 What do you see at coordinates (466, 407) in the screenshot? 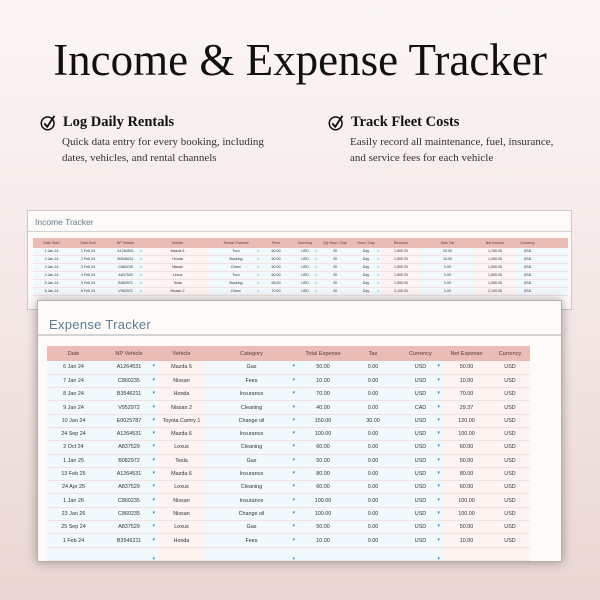
I see `table-cell: 29.37` at bounding box center [466, 407].